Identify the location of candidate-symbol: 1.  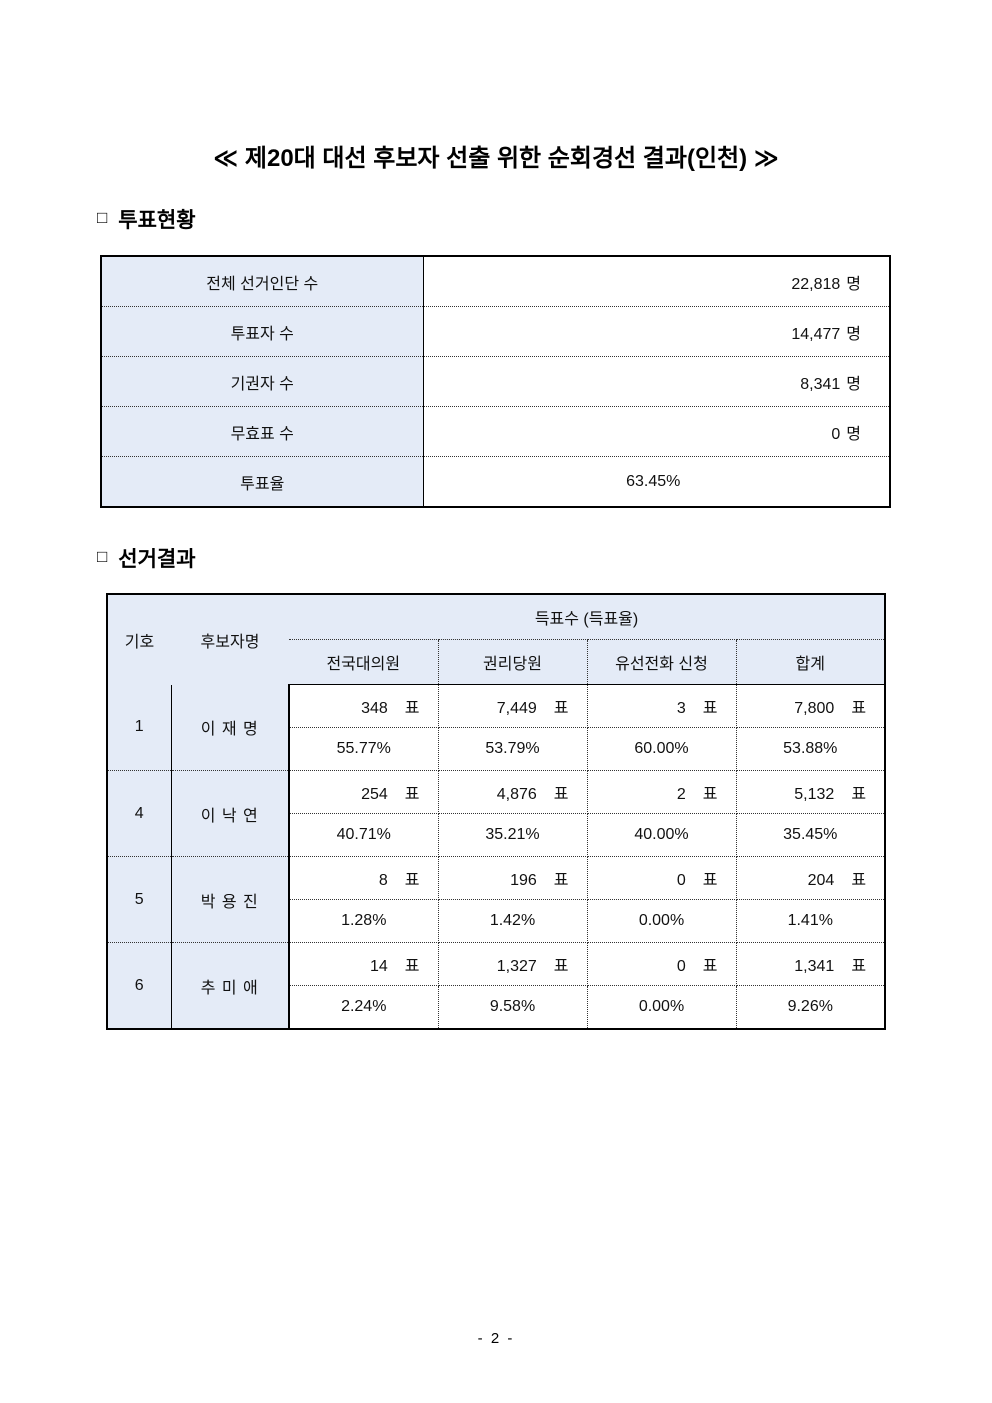
(139, 727).